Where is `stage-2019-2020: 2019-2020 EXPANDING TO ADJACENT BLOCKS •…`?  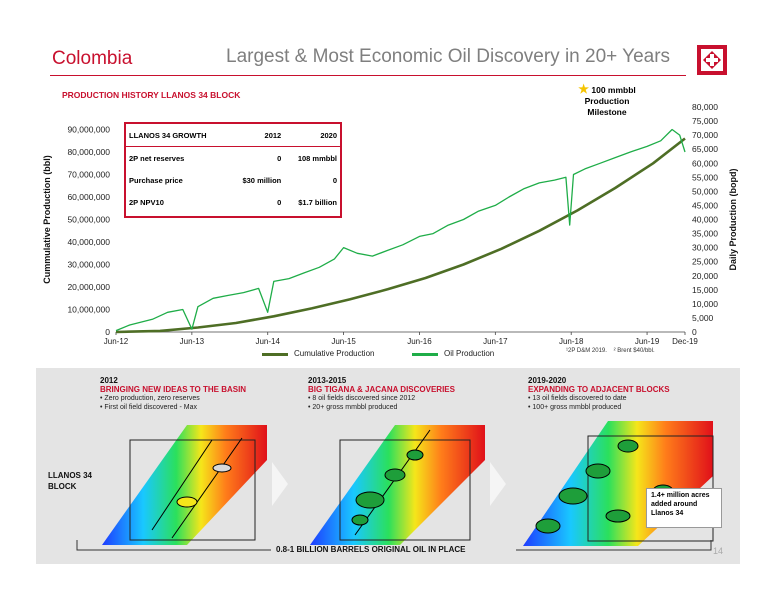 stage-2019-2020: 2019-2020 EXPANDING TO ADJACENT BLOCKS •… is located at coordinates (628, 394).